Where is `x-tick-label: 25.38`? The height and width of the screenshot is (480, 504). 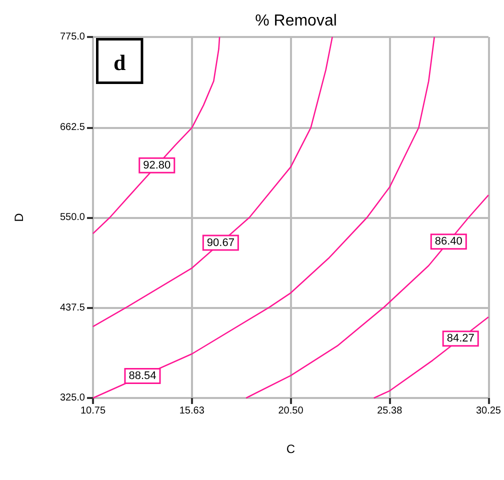 x-tick-label: 25.38 is located at coordinates (390, 411).